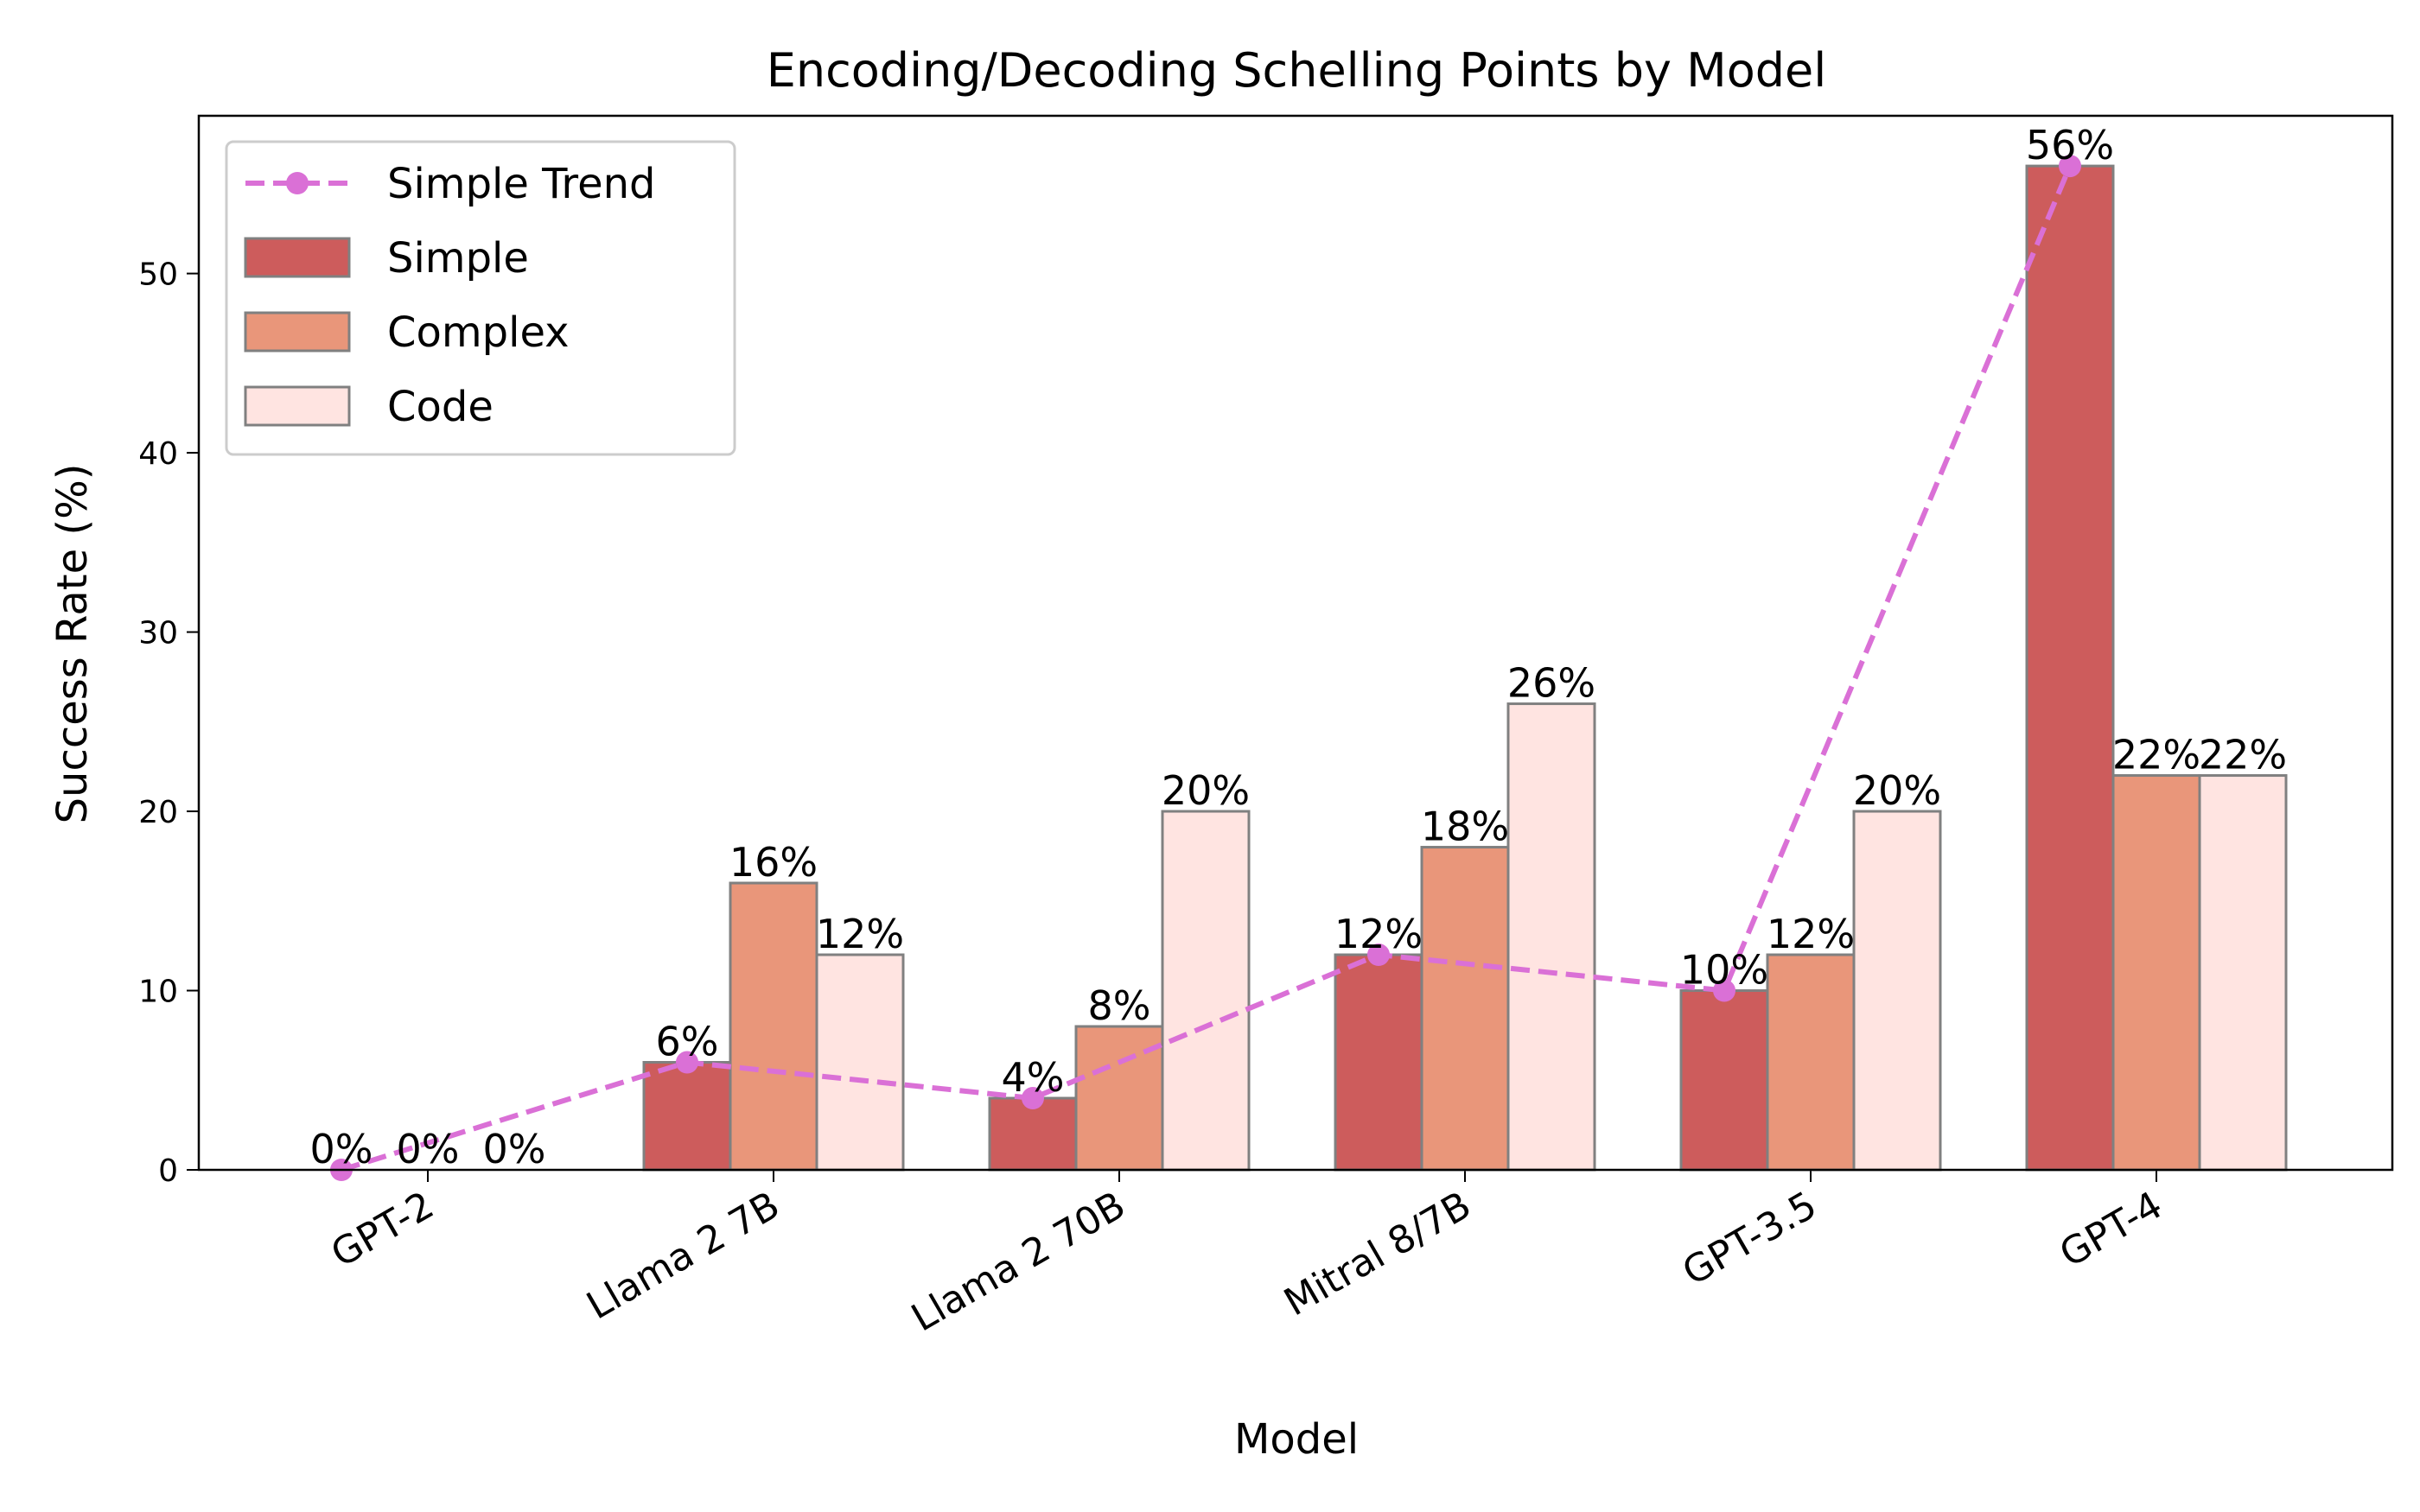 The width and height of the screenshot is (2420, 1512). What do you see at coordinates (1296, 1439) in the screenshot?
I see `x-axis-label: Model` at bounding box center [1296, 1439].